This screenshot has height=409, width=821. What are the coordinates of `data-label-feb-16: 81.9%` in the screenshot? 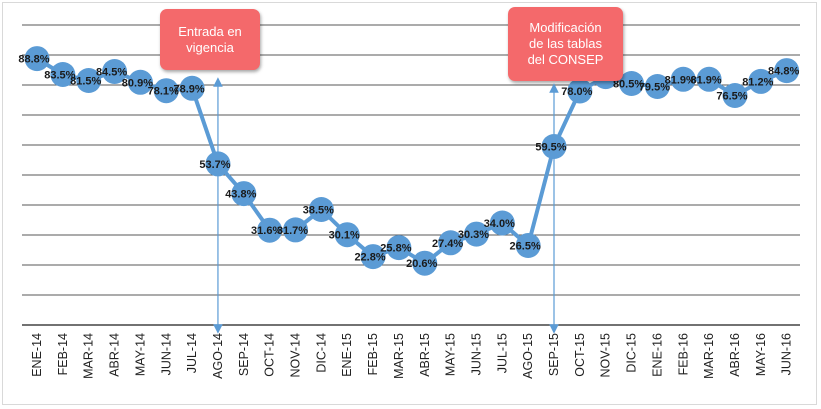 It's located at (680, 80).